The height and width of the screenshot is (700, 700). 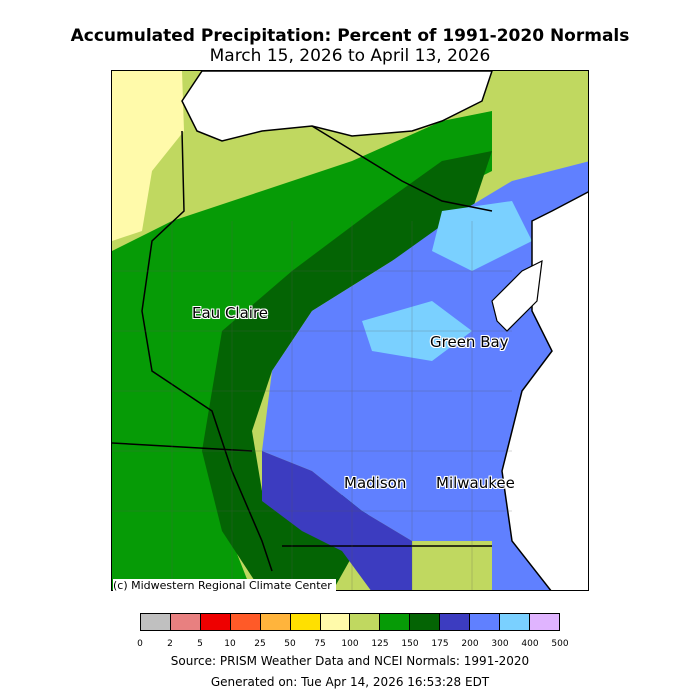 I want to click on extreme-wet-region-north, so click(x=482, y=236).